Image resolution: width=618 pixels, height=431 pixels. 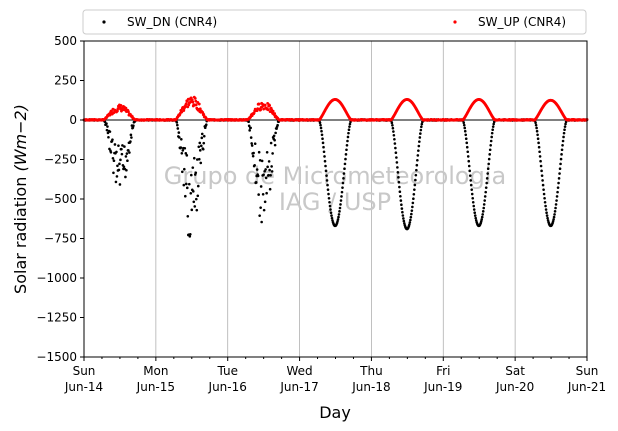 What do you see at coordinates (56, 278) in the screenshot?
I see `y-tick-label: −1000` at bounding box center [56, 278].